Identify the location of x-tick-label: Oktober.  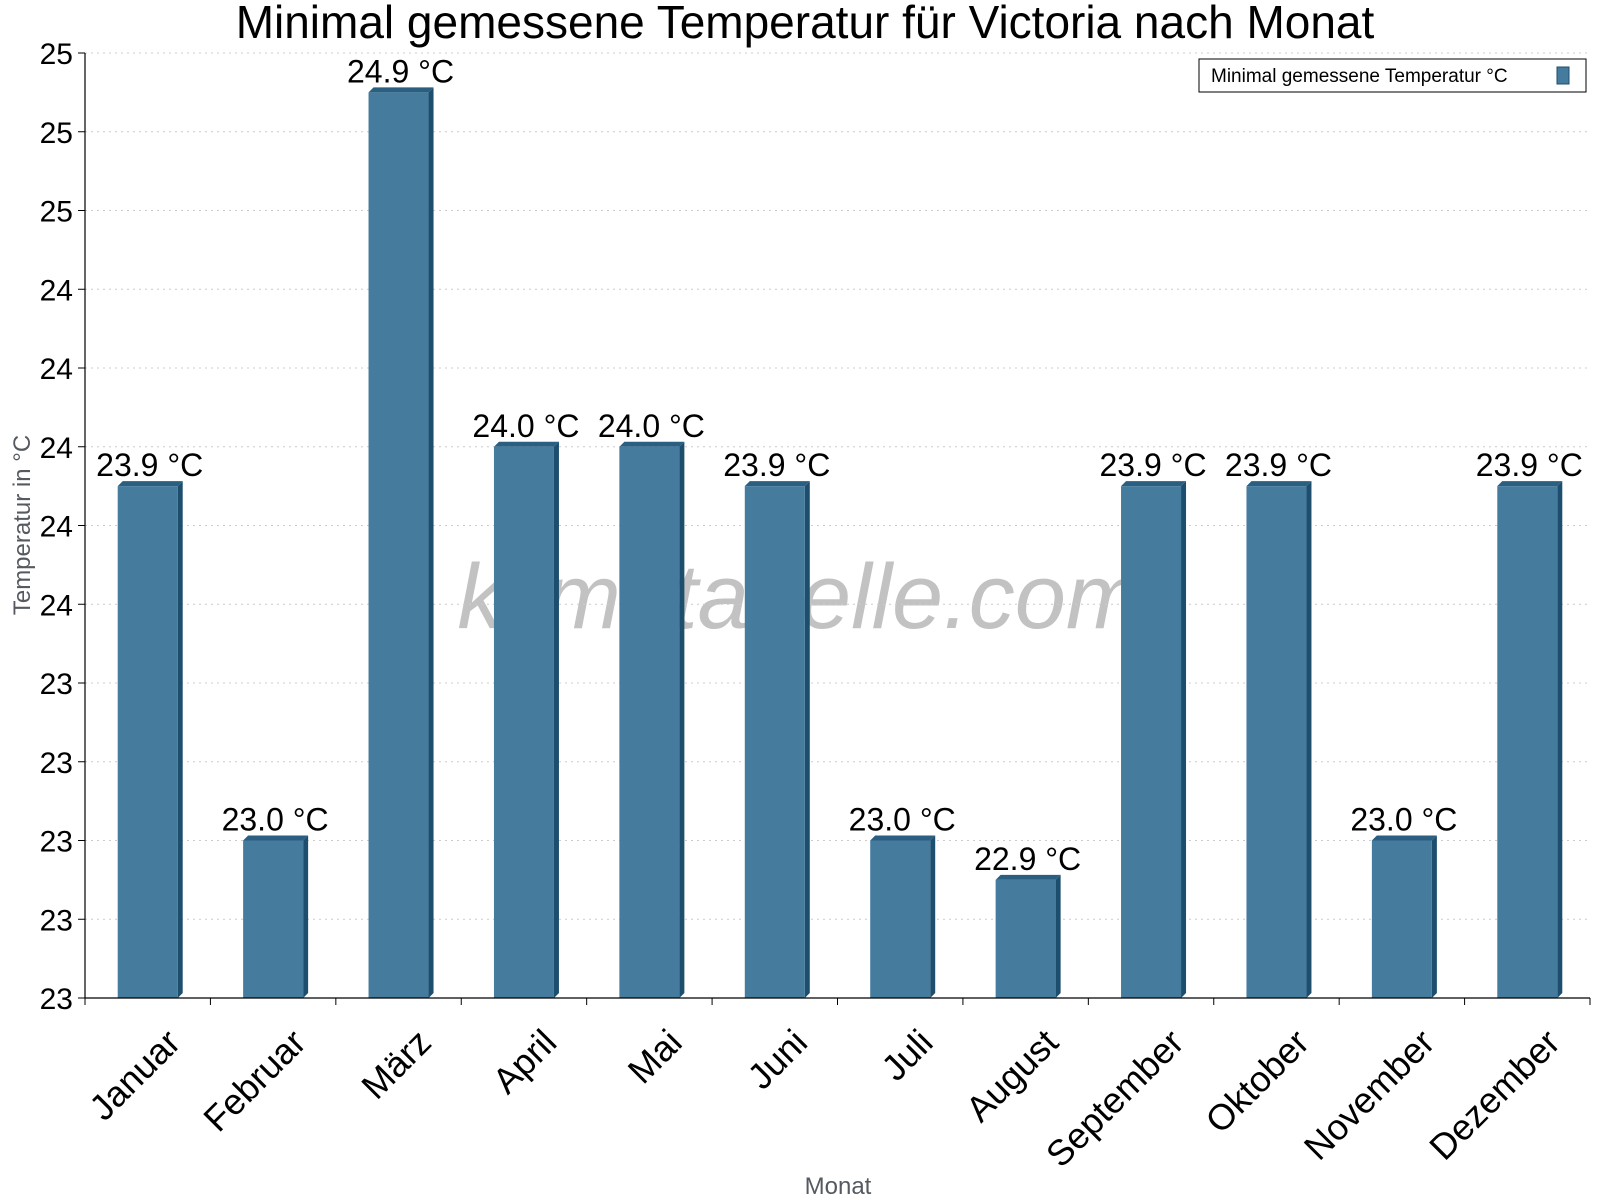
(1257, 1081).